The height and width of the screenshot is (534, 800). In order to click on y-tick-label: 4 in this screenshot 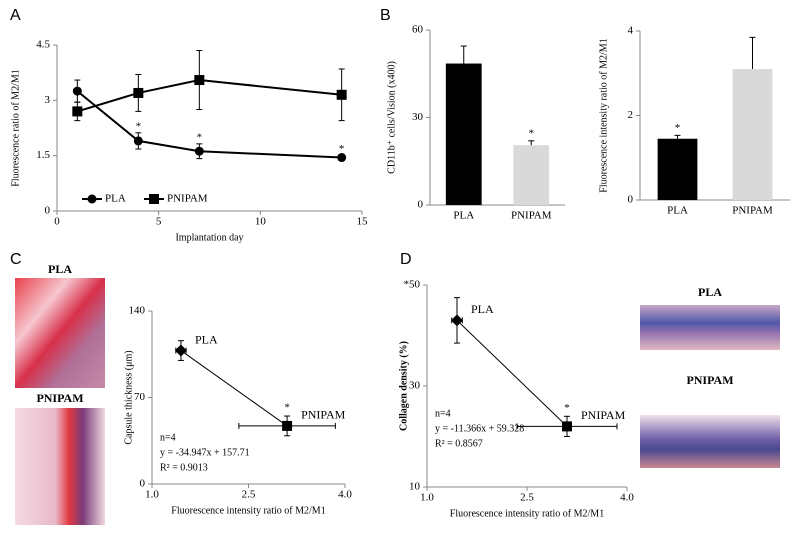, I will do `click(631, 31)`.